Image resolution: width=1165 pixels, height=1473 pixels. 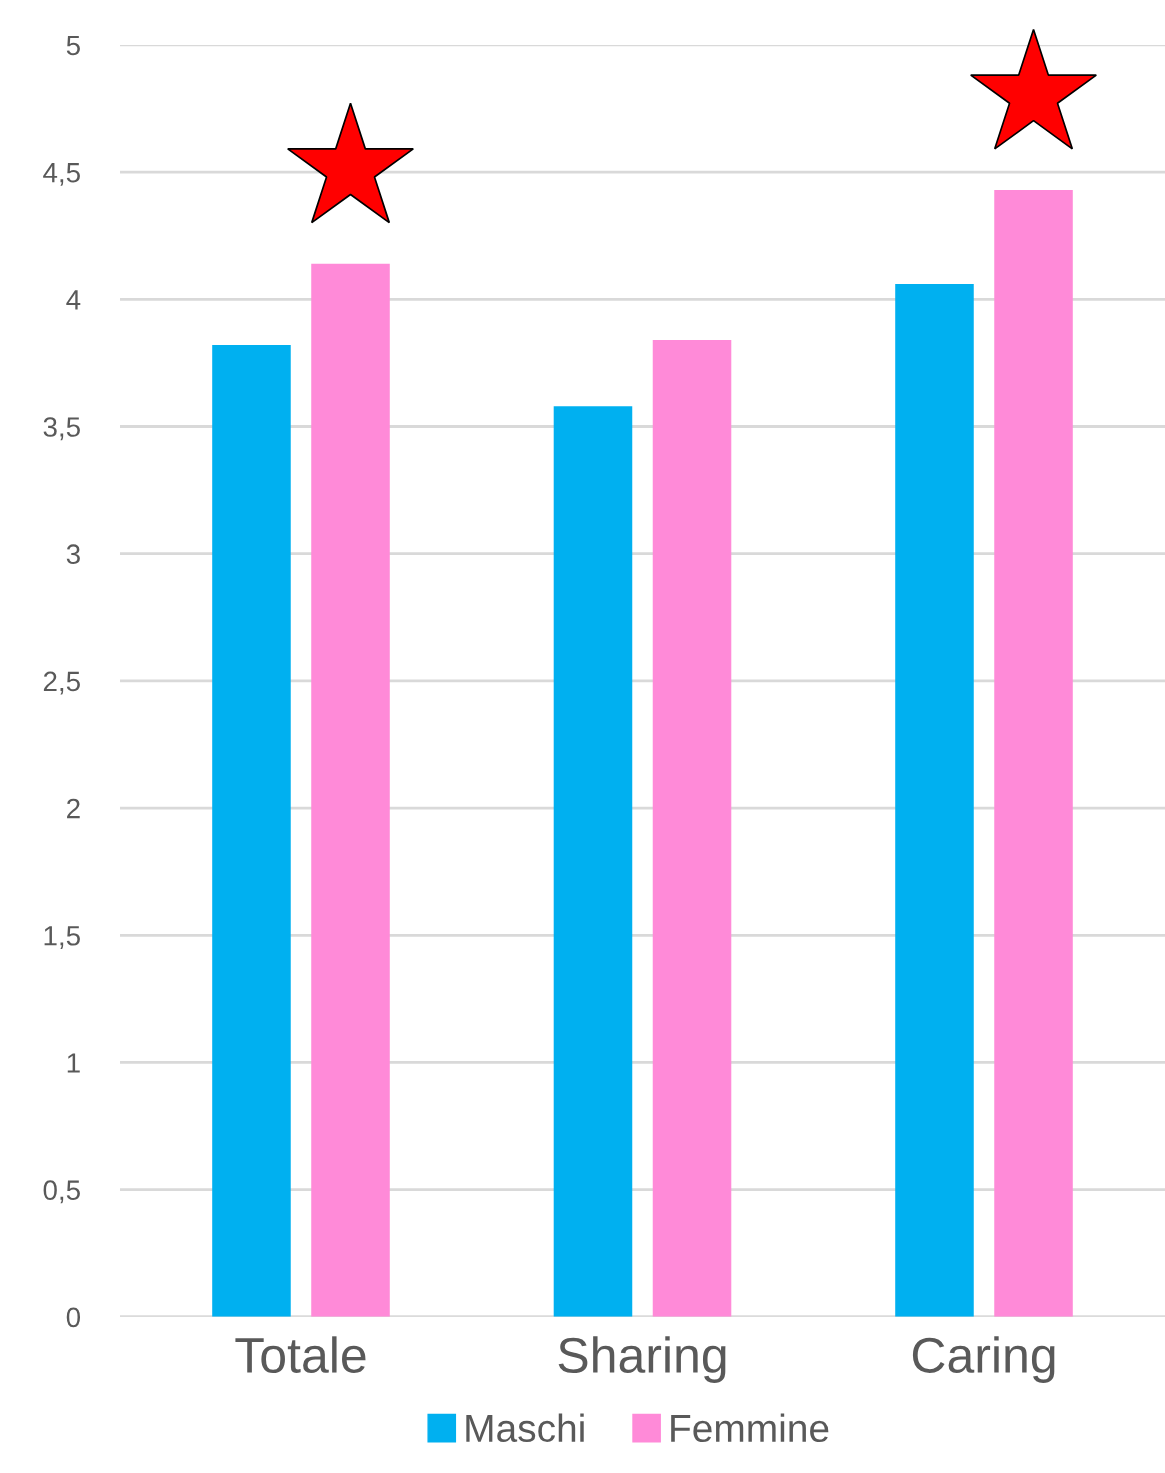 What do you see at coordinates (642, 1359) in the screenshot?
I see `x-tick-label: Sharing` at bounding box center [642, 1359].